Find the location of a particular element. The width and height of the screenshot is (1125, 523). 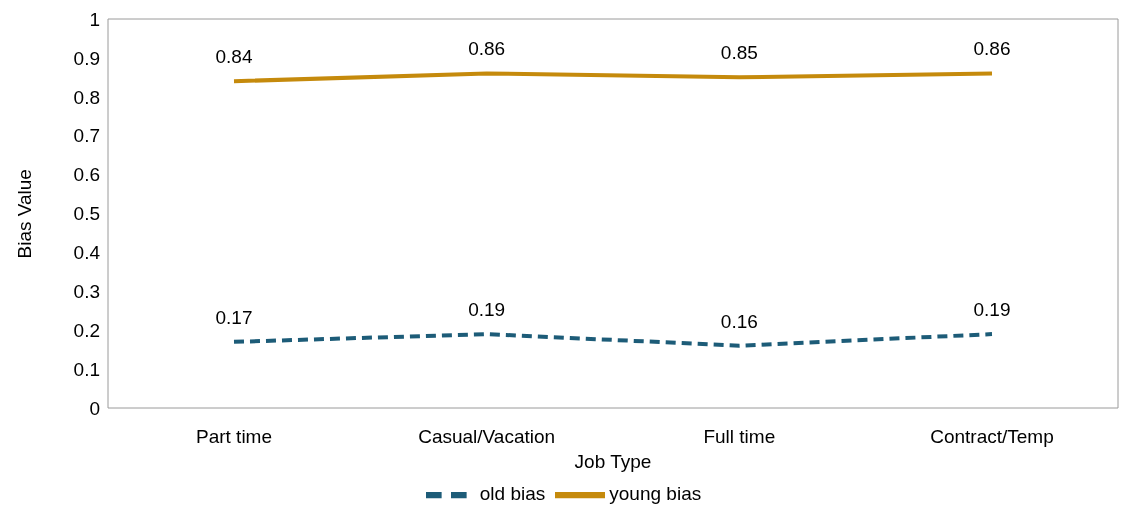

data-label: 0.85 is located at coordinates (739, 53).